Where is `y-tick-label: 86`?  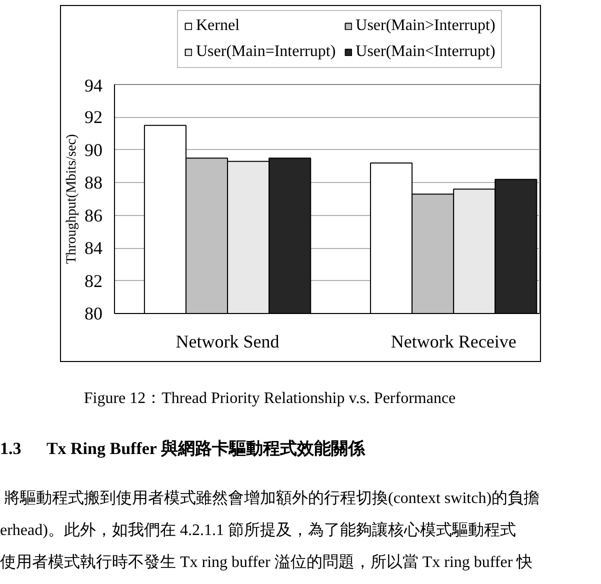 y-tick-label: 86 is located at coordinates (93, 215).